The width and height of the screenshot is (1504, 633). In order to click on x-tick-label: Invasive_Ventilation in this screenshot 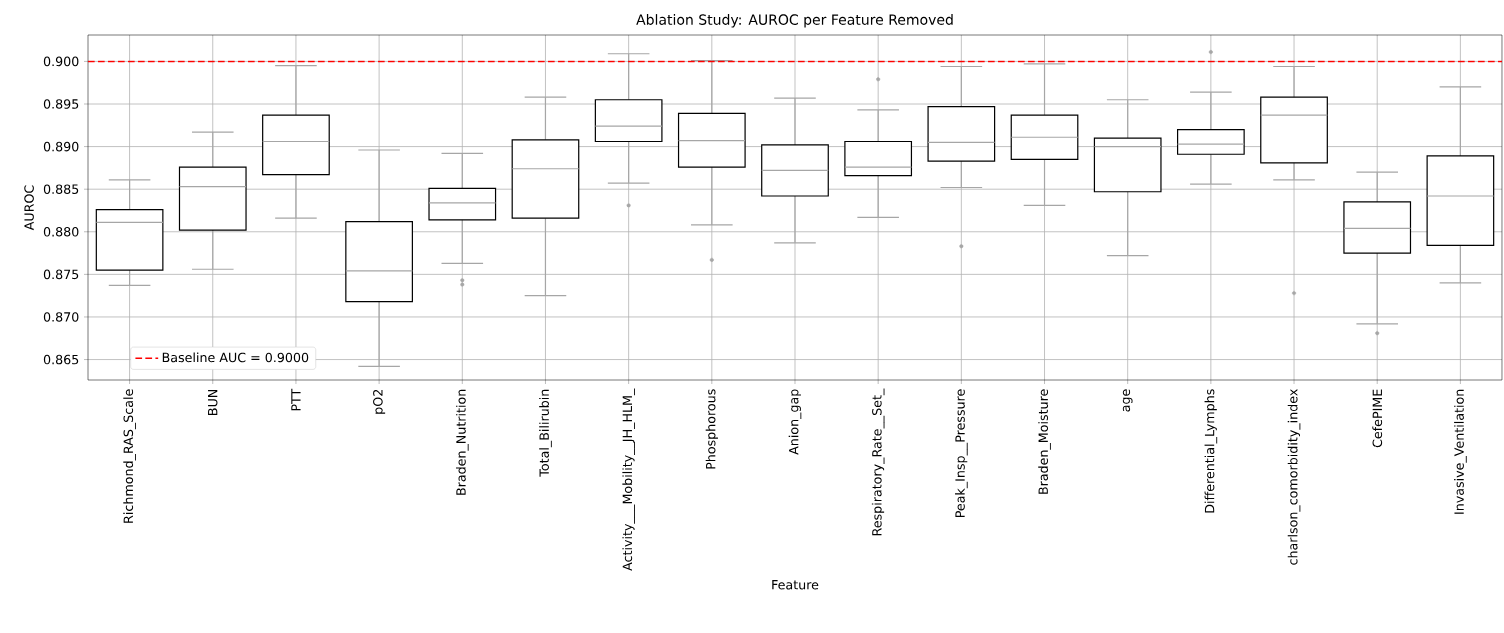, I will do `click(1460, 451)`.